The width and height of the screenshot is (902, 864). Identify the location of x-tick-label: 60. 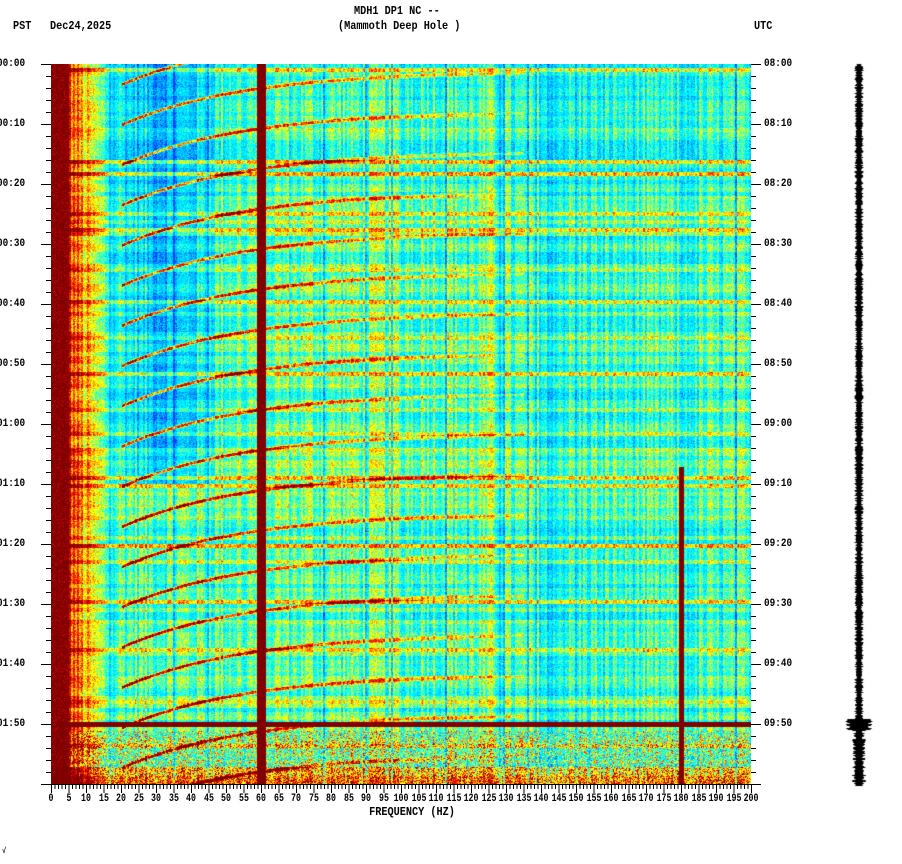
(261, 799).